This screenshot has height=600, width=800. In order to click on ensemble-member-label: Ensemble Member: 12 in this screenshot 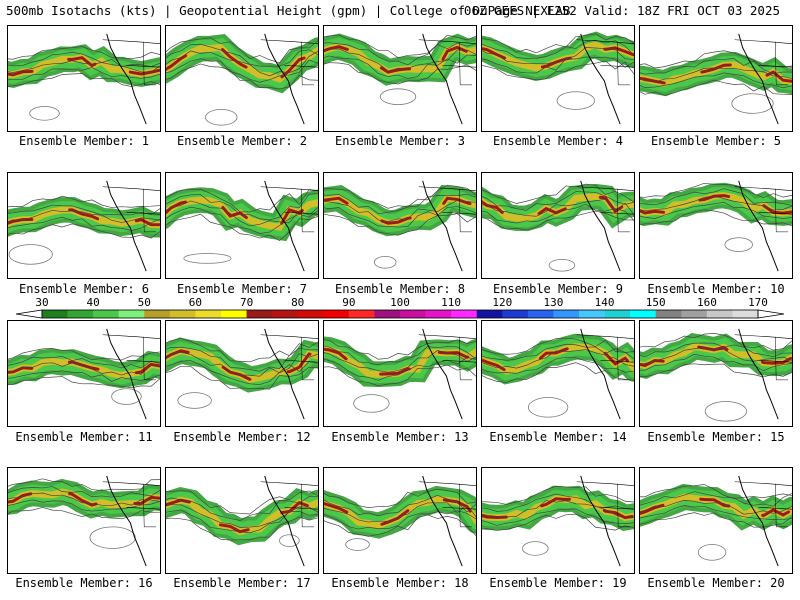, I will do `click(242, 437)`.